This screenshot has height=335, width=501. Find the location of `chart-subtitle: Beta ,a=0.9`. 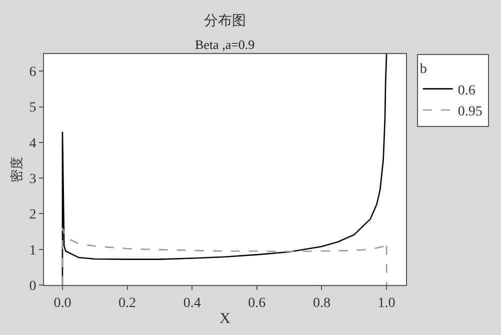

chart-subtitle: Beta ,a=0.9 is located at coordinates (225, 44).